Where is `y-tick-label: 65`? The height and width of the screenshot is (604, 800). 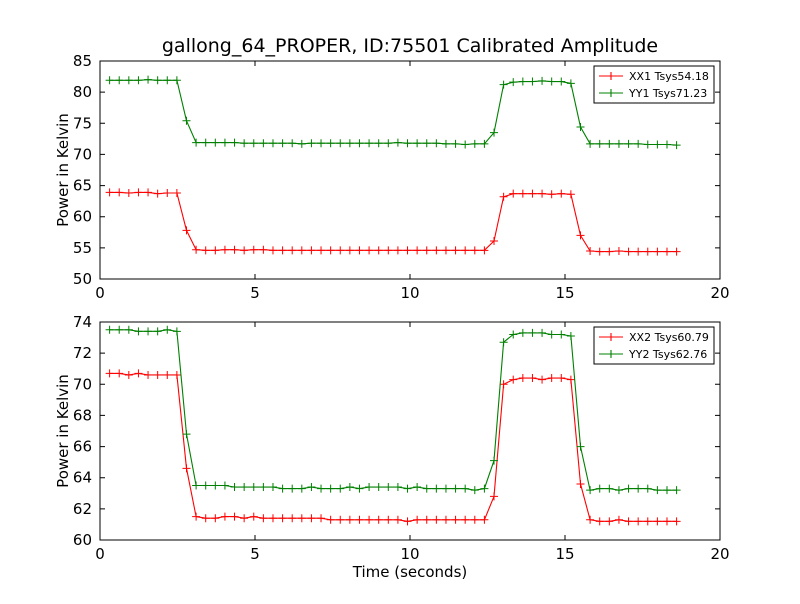 y-tick-label: 65 is located at coordinates (82, 186).